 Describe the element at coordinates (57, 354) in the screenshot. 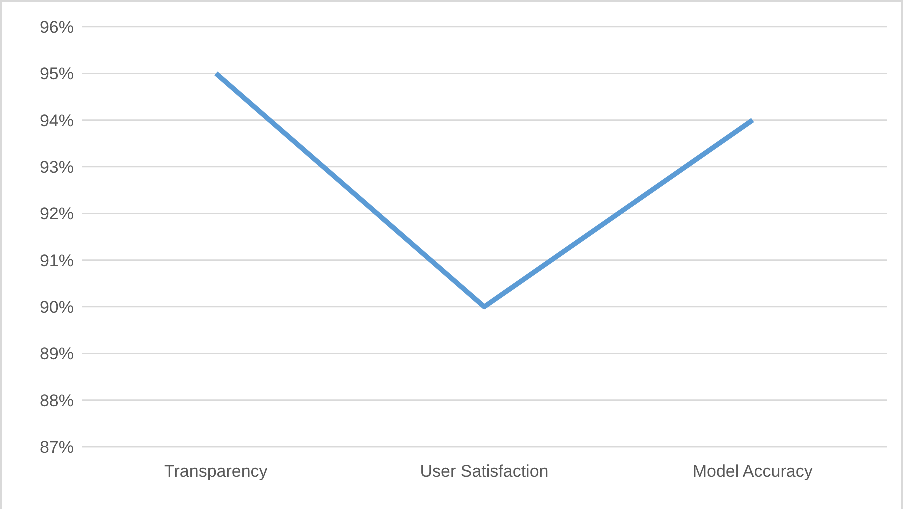

I see `y-tick-label: 89%` at that location.